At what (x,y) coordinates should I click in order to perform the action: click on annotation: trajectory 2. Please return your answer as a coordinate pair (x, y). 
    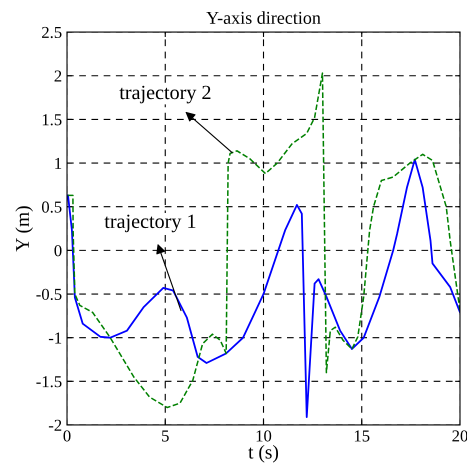
    Looking at the image, I should click on (164, 95).